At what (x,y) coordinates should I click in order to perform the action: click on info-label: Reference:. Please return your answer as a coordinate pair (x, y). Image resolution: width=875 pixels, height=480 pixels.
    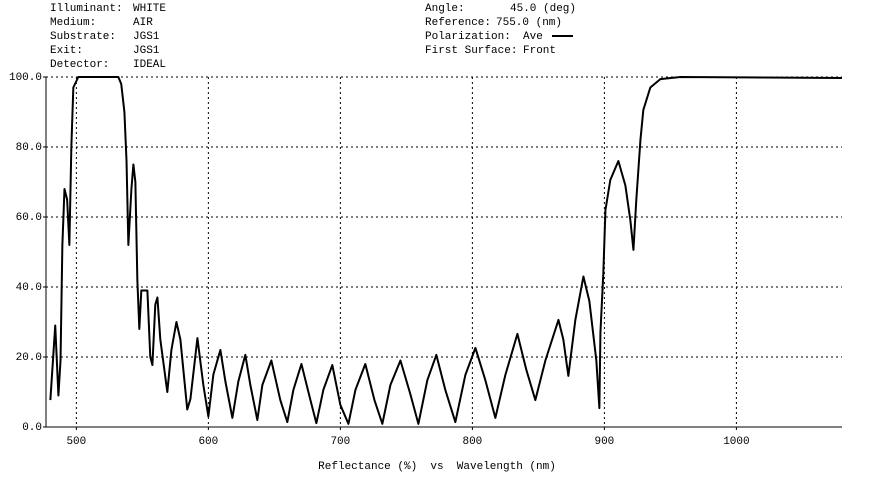
    Looking at the image, I should click on (458, 23).